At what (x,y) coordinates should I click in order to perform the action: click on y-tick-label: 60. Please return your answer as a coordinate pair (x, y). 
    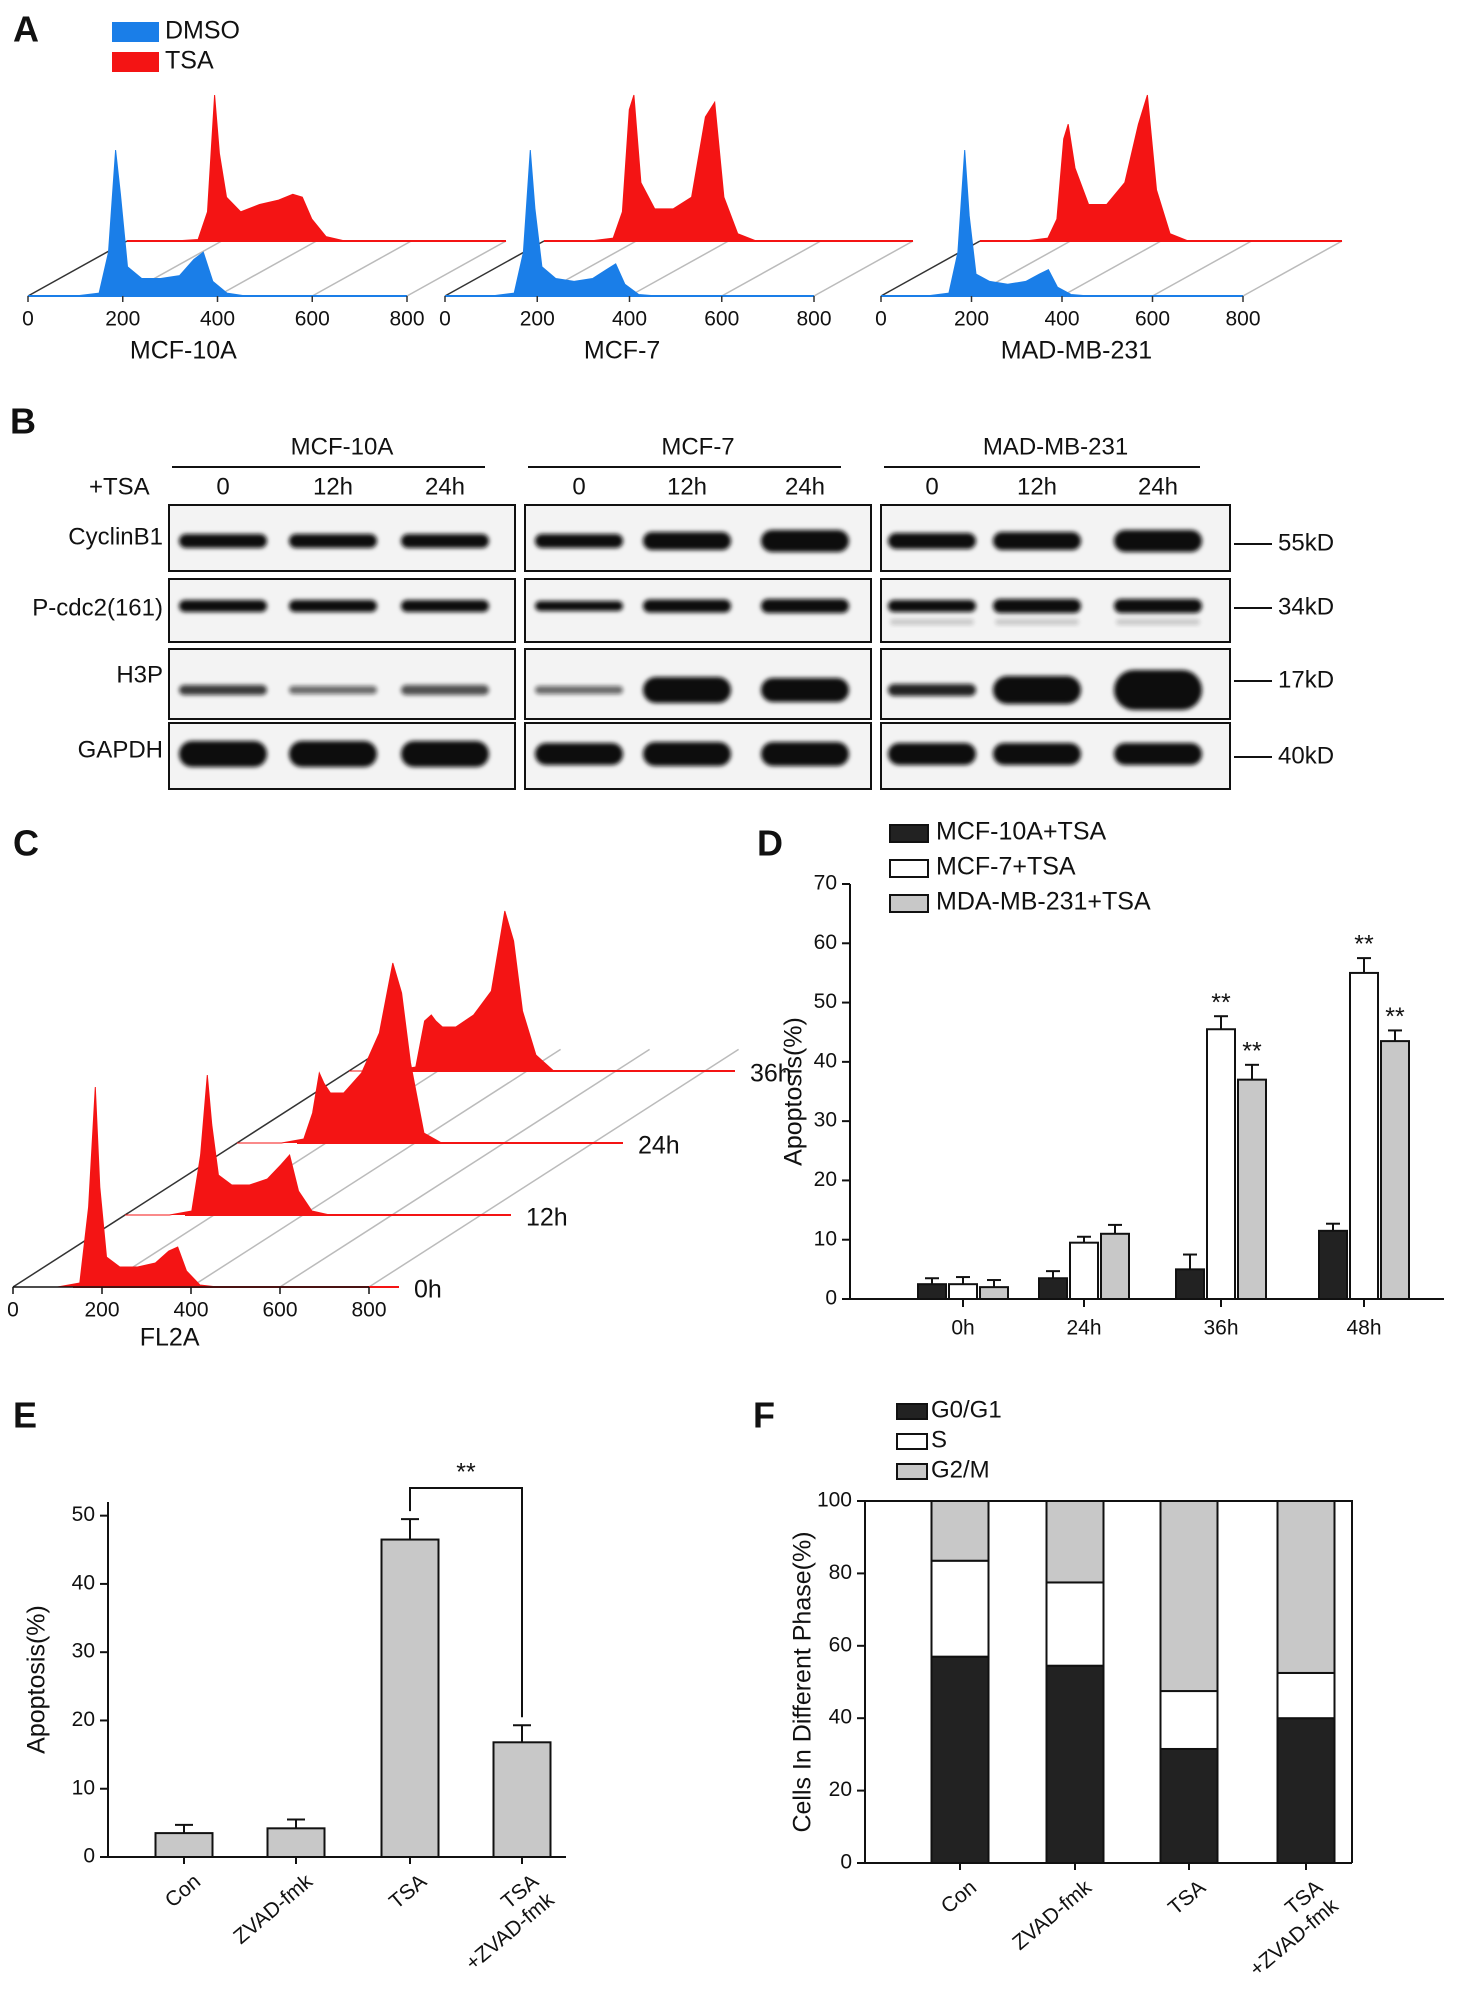
    Looking at the image, I should click on (825, 942).